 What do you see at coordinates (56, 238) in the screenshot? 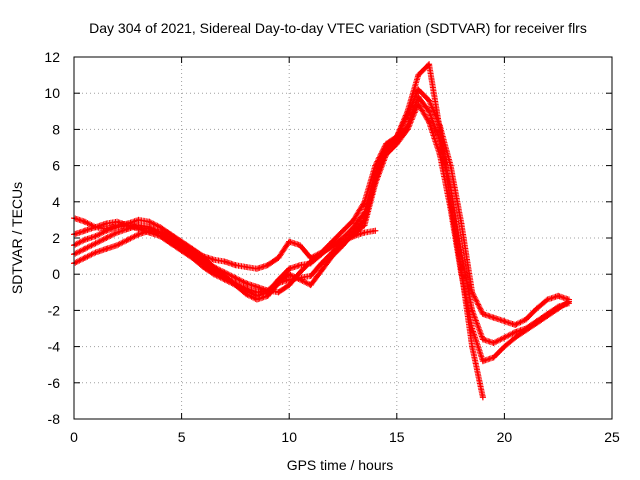
I see `y-tick-label: 2` at bounding box center [56, 238].